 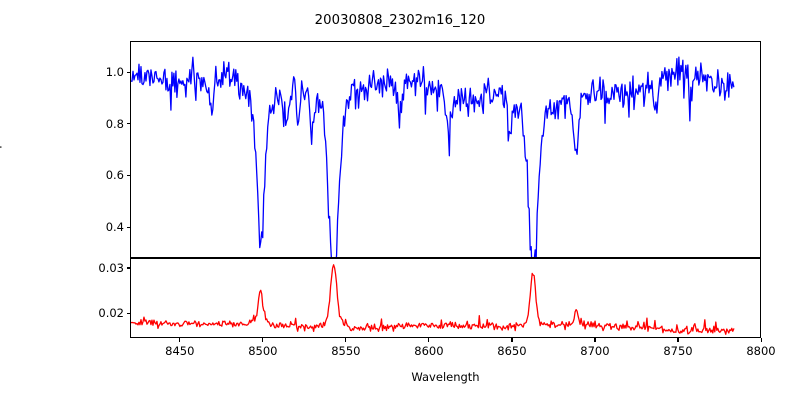 I want to click on x-axis-label: Wavelength, so click(x=445, y=377).